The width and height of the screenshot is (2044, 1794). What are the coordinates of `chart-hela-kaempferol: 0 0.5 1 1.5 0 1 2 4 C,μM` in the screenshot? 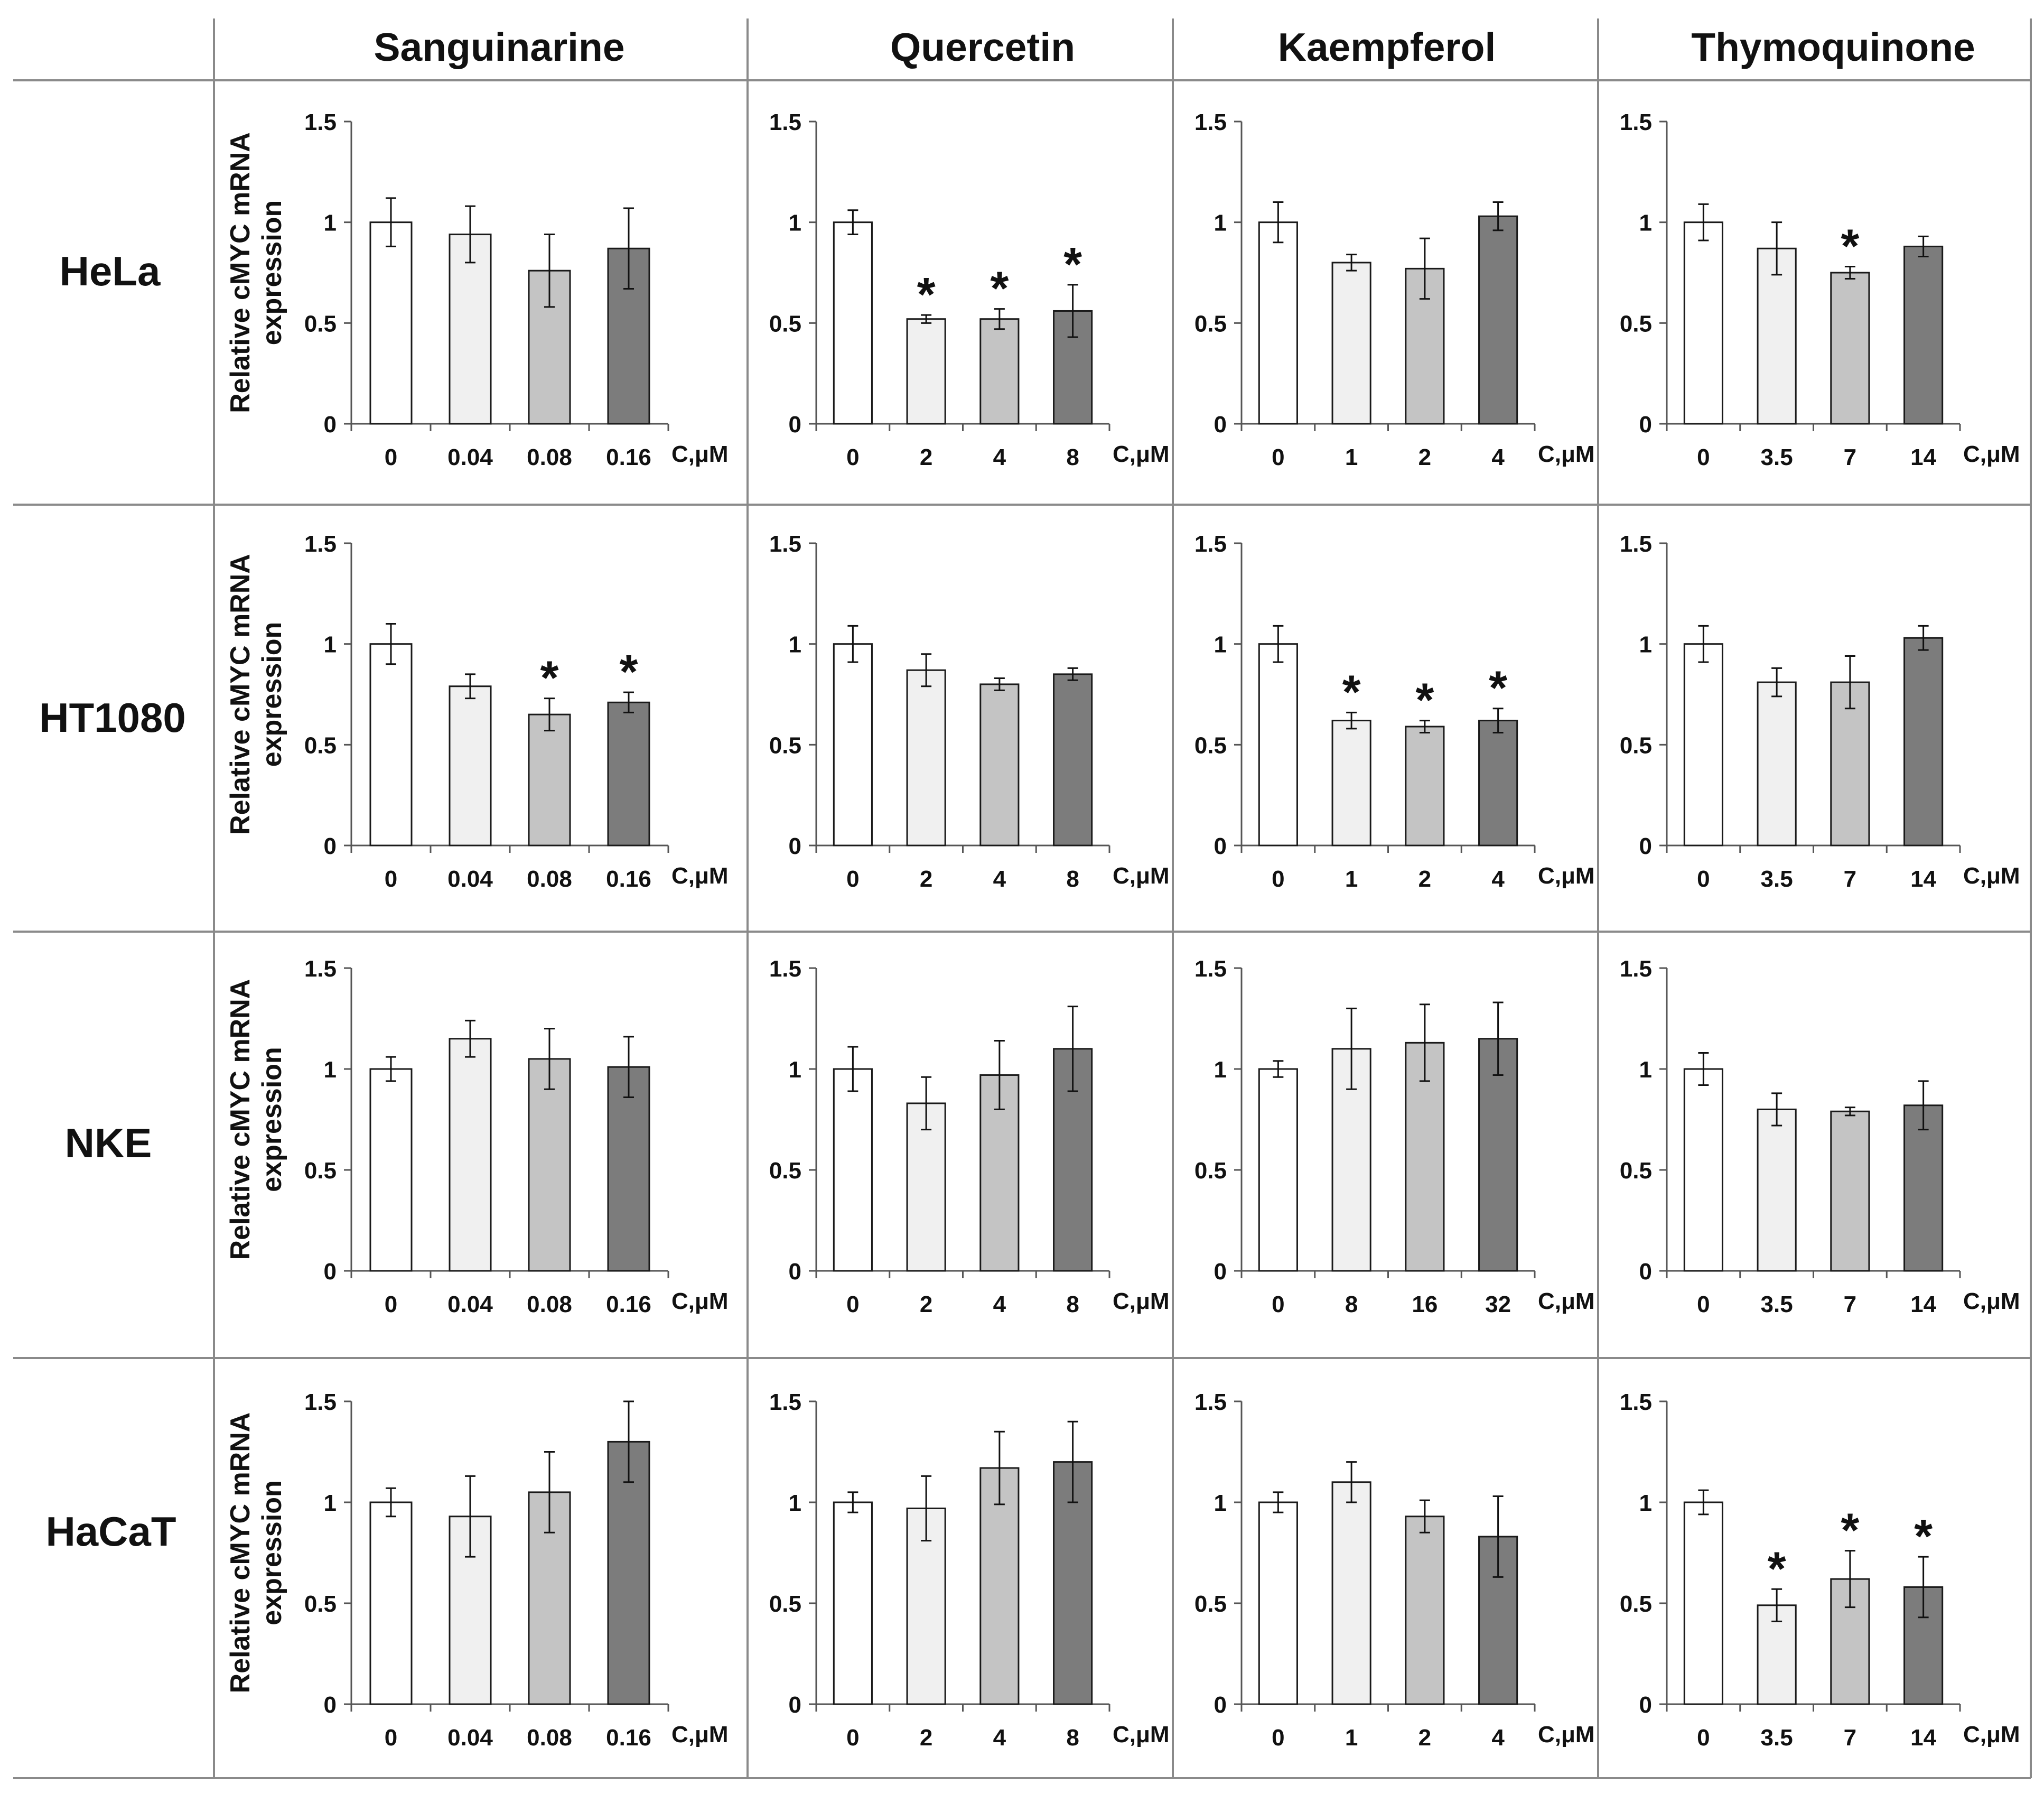 It's located at (1394, 290).